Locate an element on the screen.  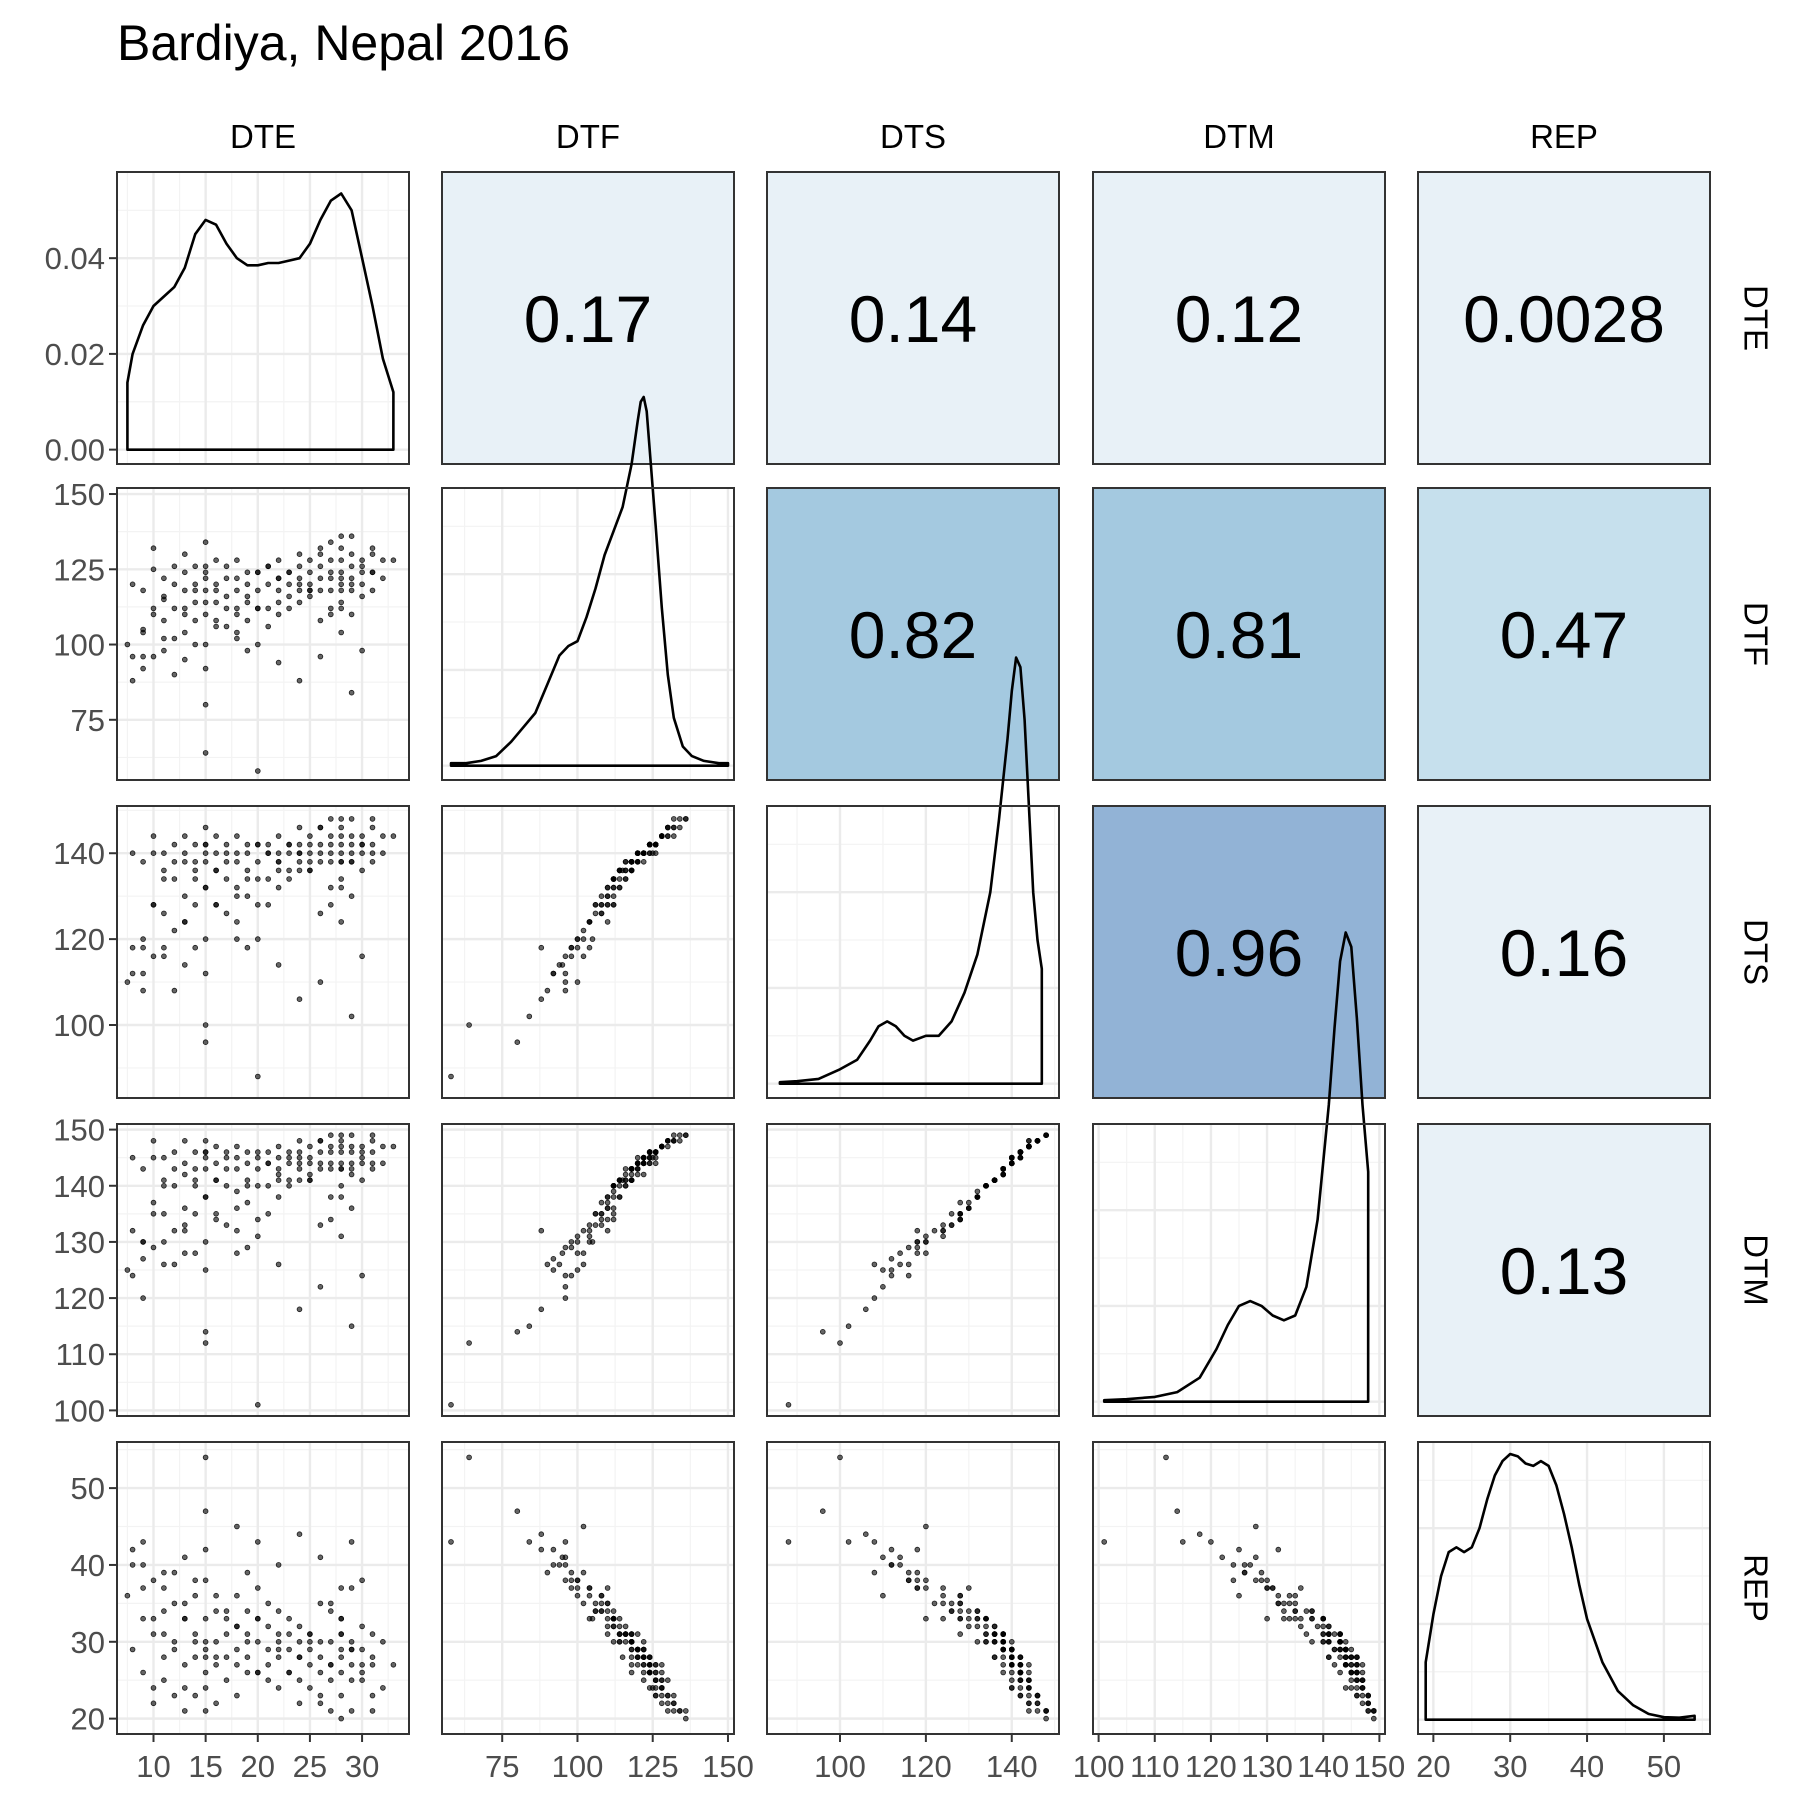
y-tick-label: 30 is located at coordinates (88, 1642).